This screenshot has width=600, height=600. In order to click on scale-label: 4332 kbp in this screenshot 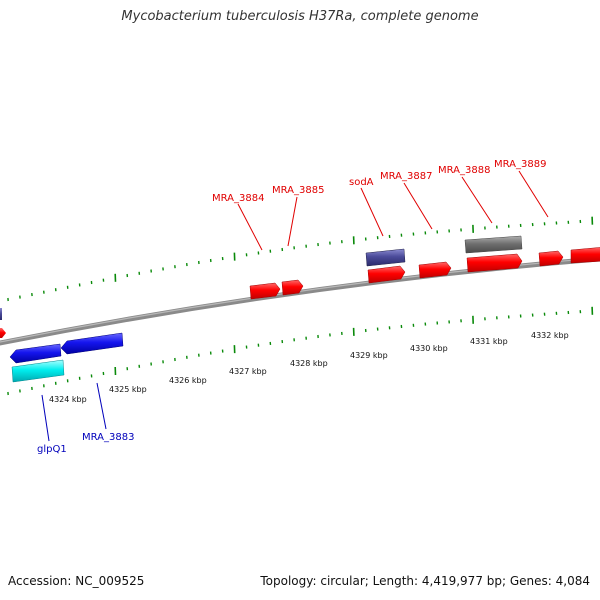, I will do `click(550, 335)`.